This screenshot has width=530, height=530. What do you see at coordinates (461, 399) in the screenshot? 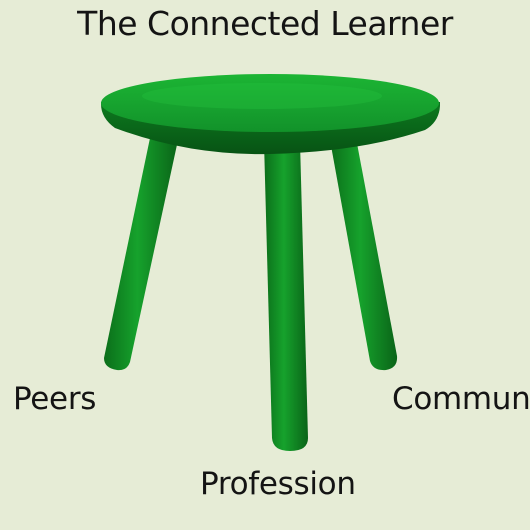
I see `leg-label-community: Commun` at bounding box center [461, 399].